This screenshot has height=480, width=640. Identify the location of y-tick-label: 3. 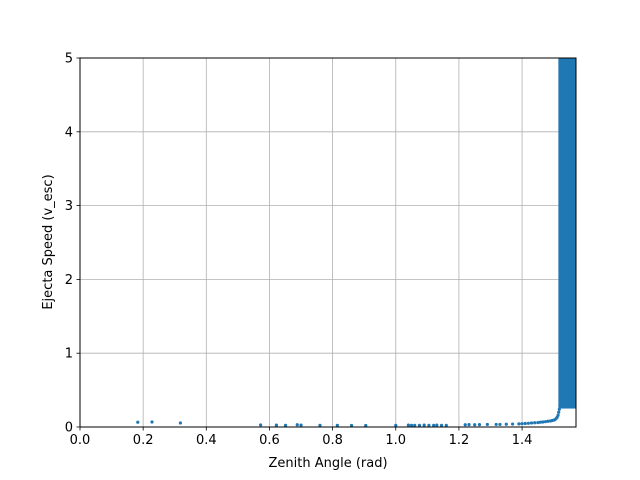
(69, 206).